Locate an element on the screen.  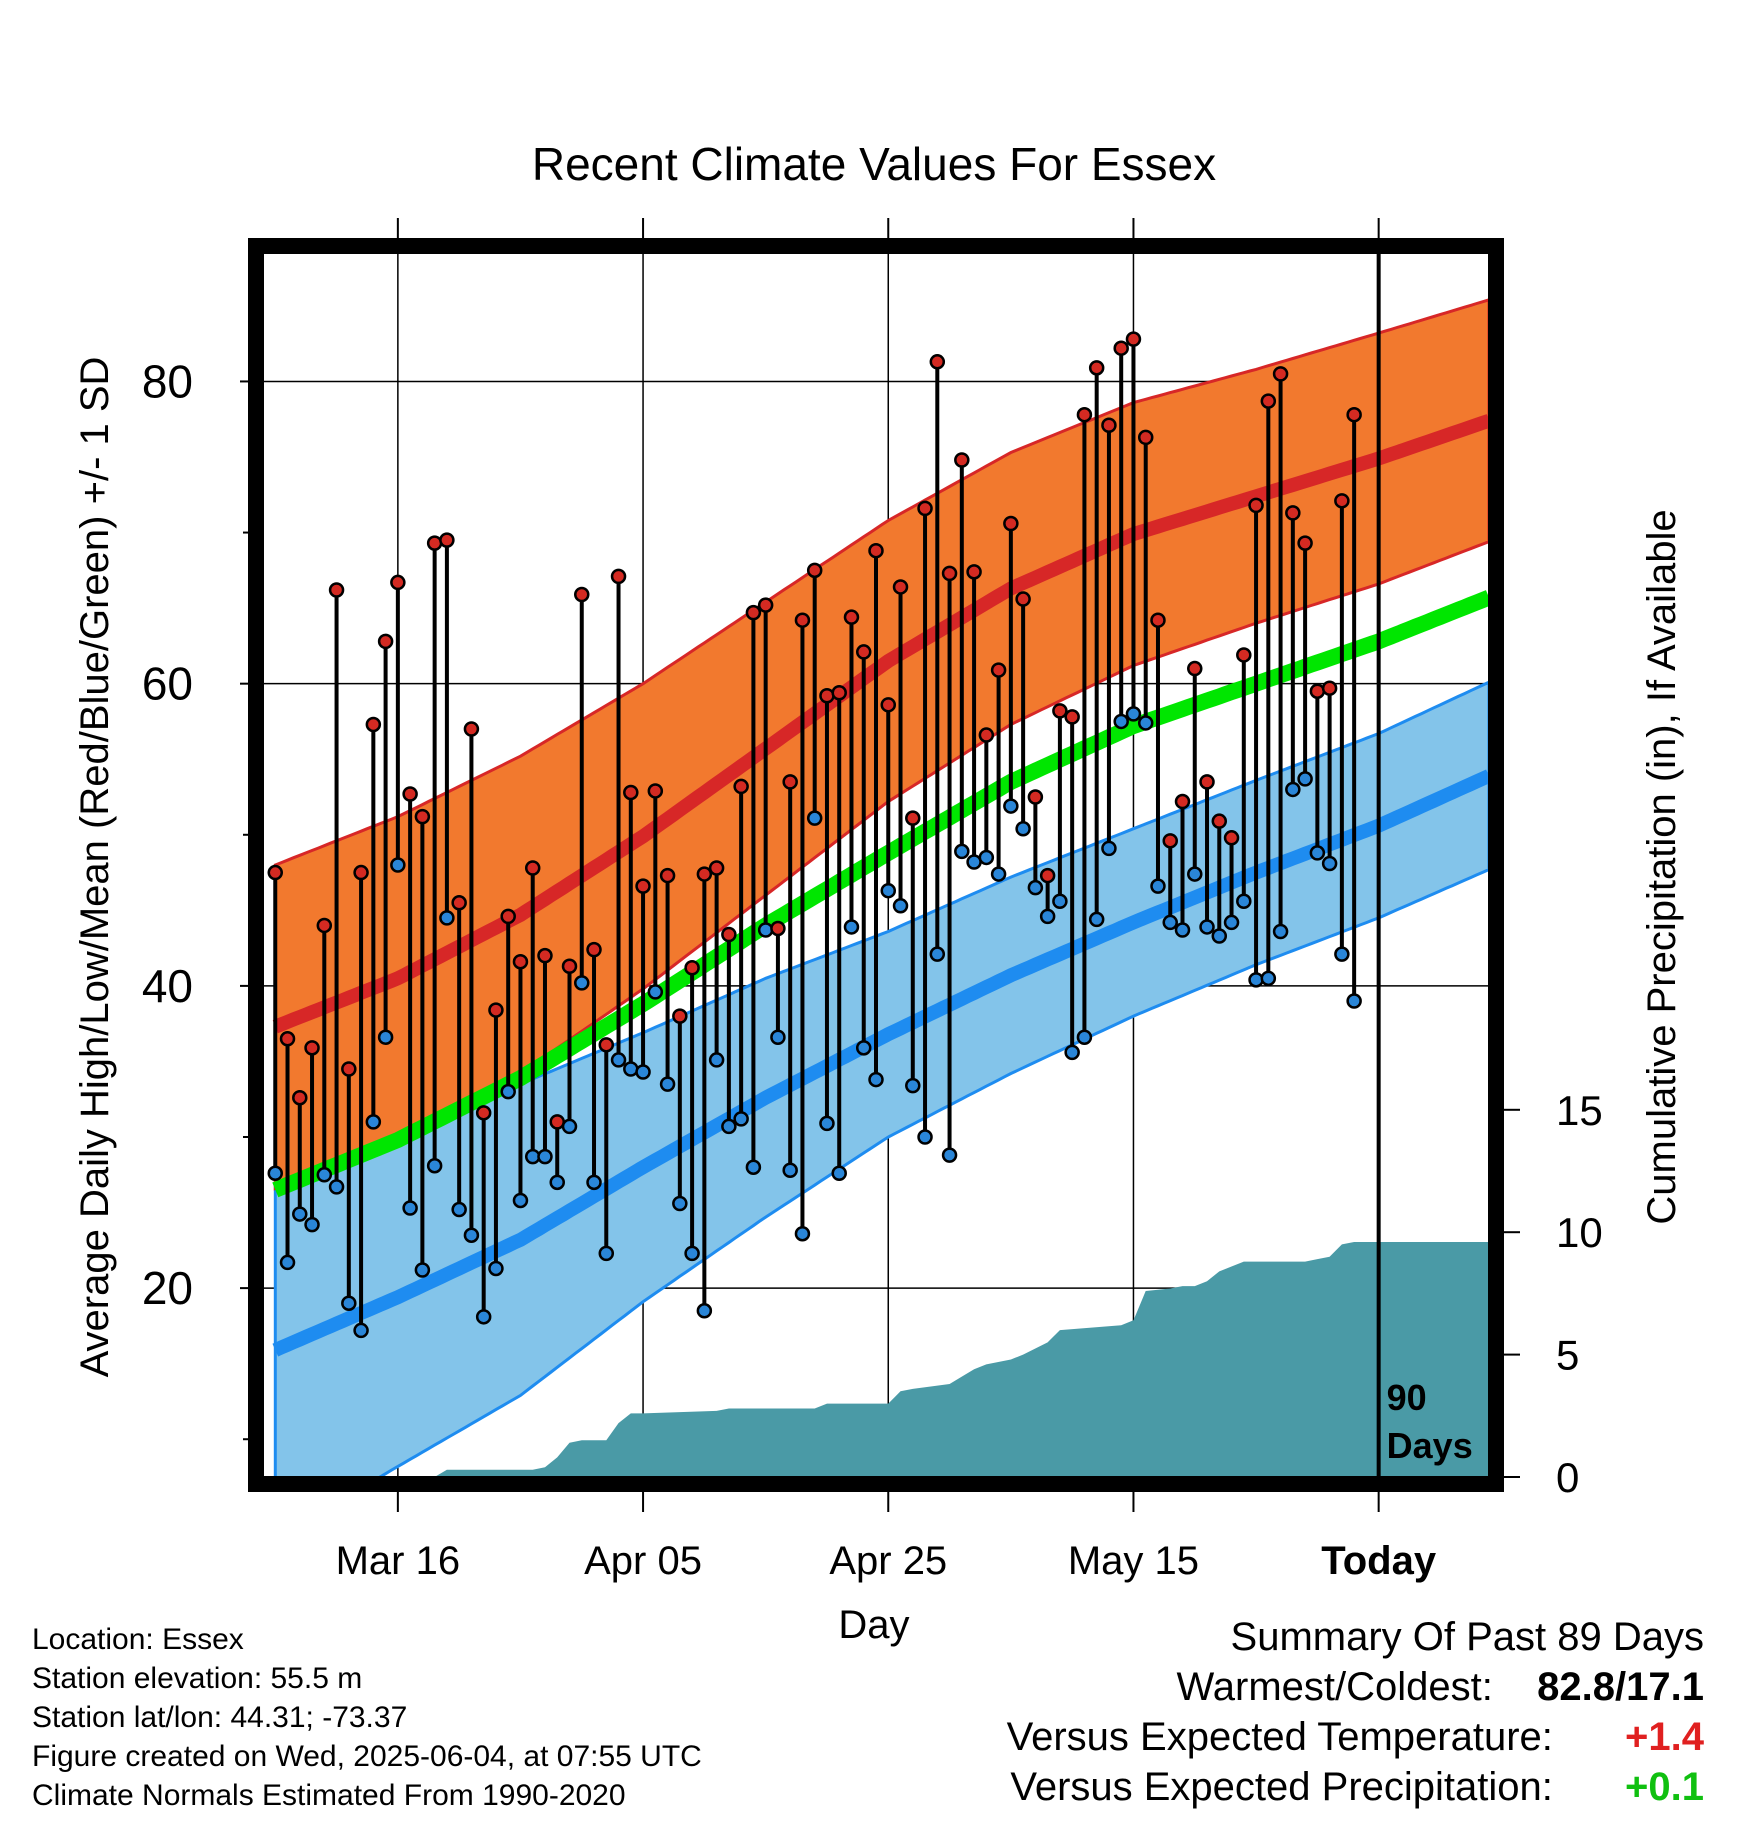
summary-temperature: Versus Expected Temperature: +1.4 is located at coordinates (1355, 1737).